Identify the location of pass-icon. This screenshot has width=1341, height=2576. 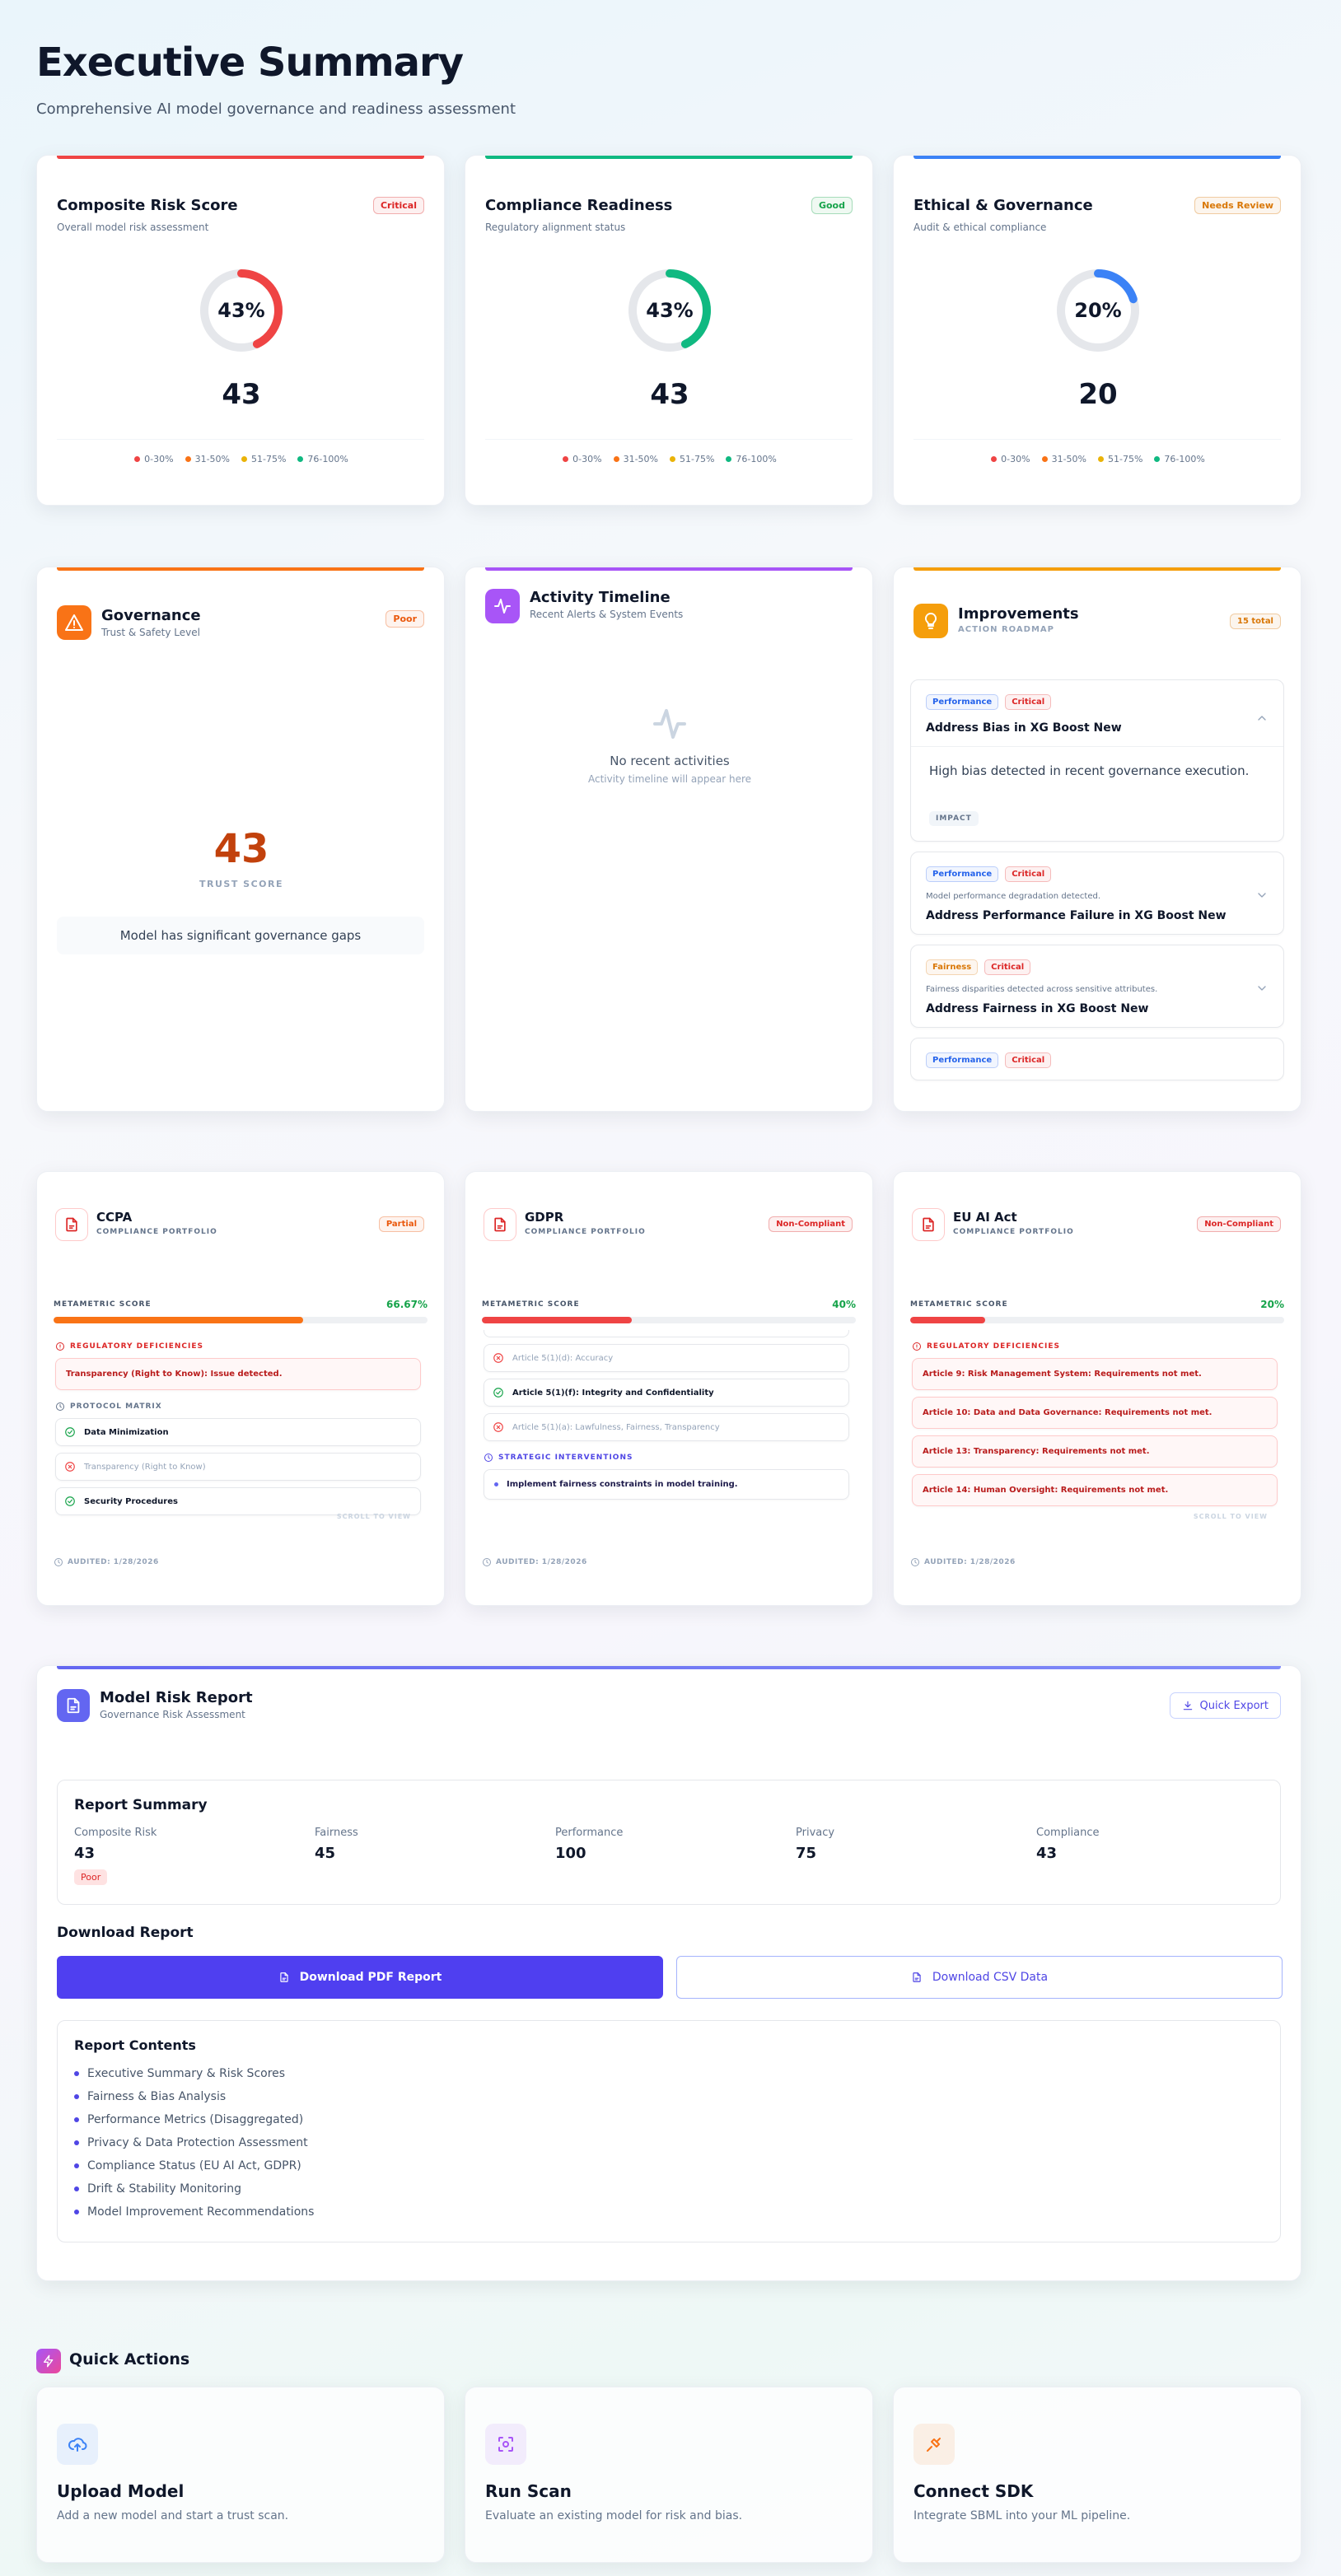
(70, 1501).